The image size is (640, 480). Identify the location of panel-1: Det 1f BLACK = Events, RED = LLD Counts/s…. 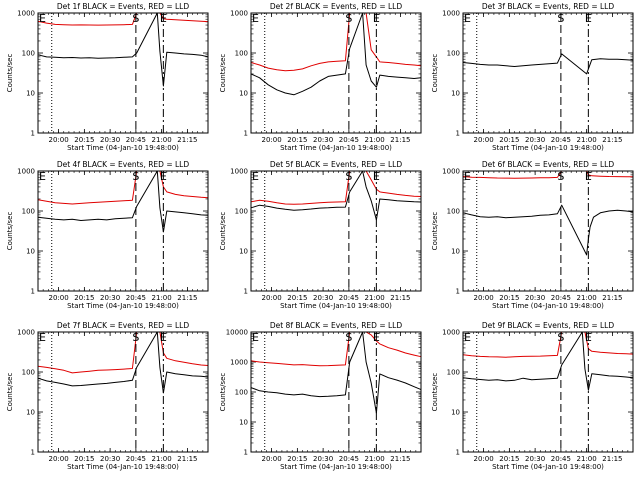
(107, 77).